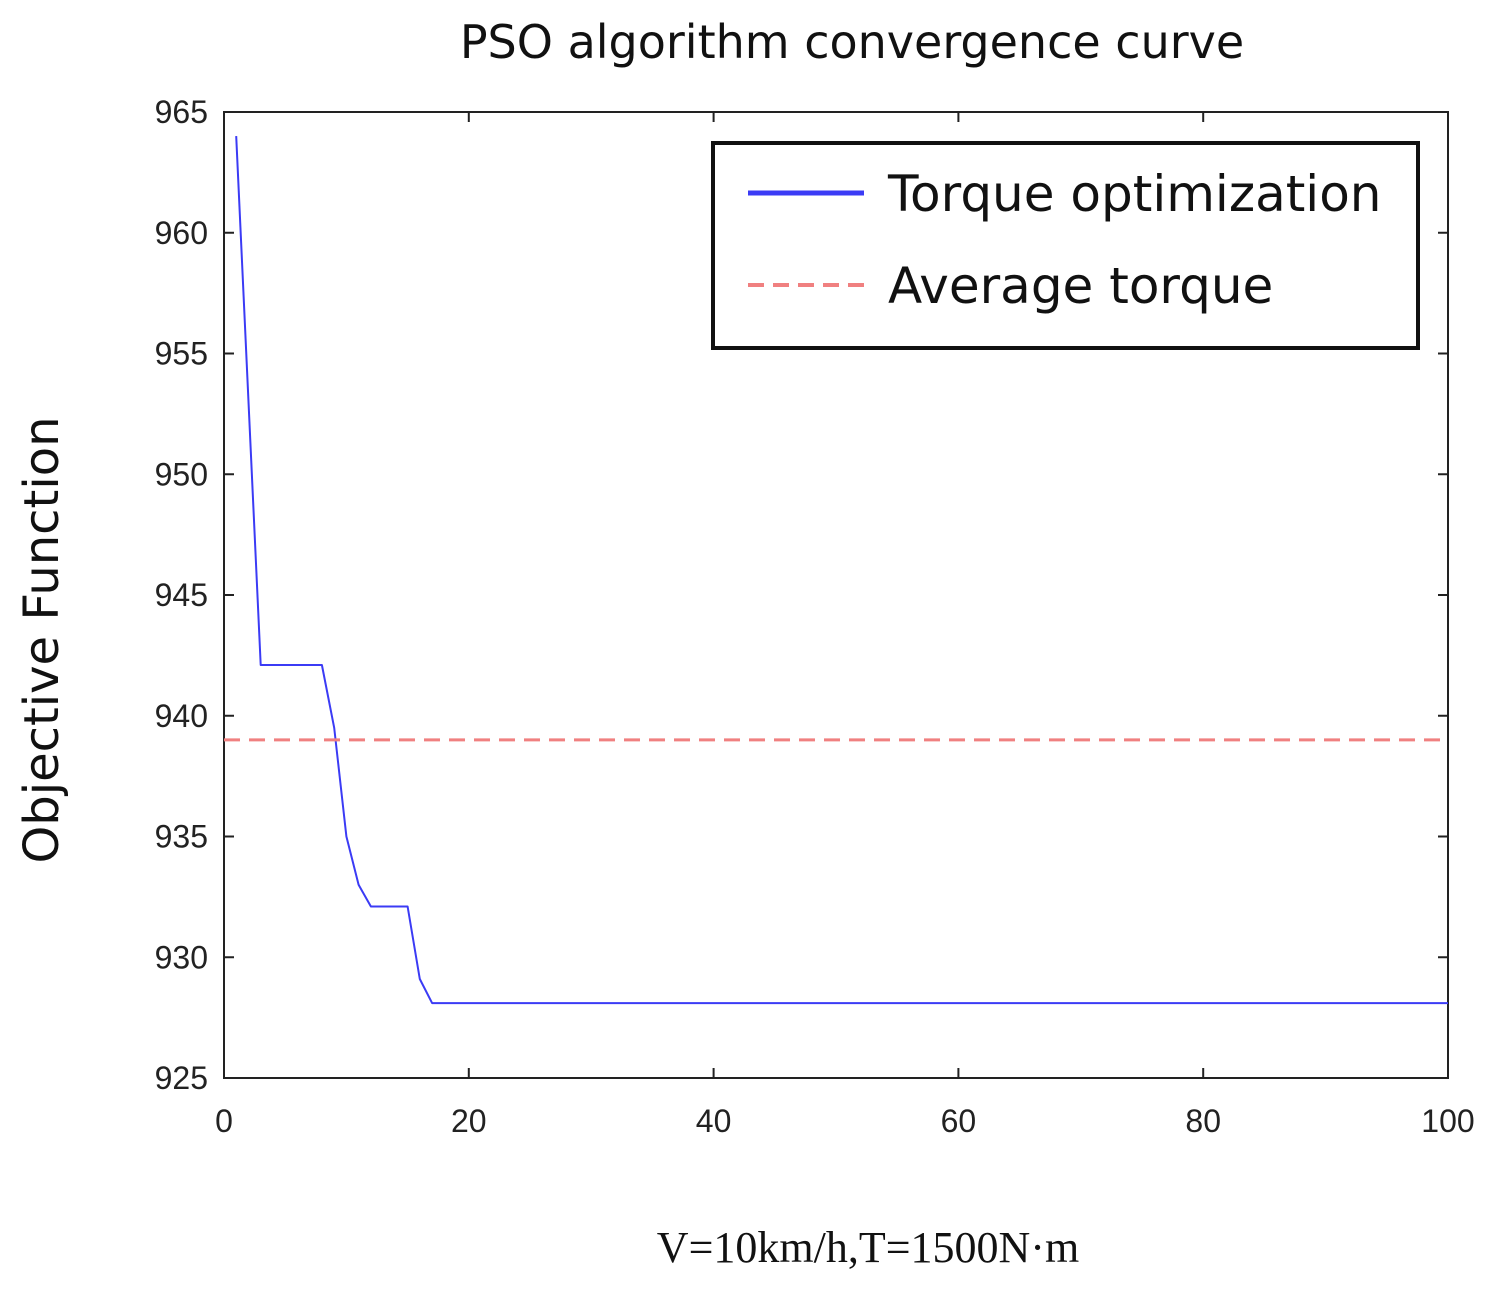 This screenshot has height=1293, width=1498. I want to click on legend: Torque optimization Average torque, so click(1065, 245).